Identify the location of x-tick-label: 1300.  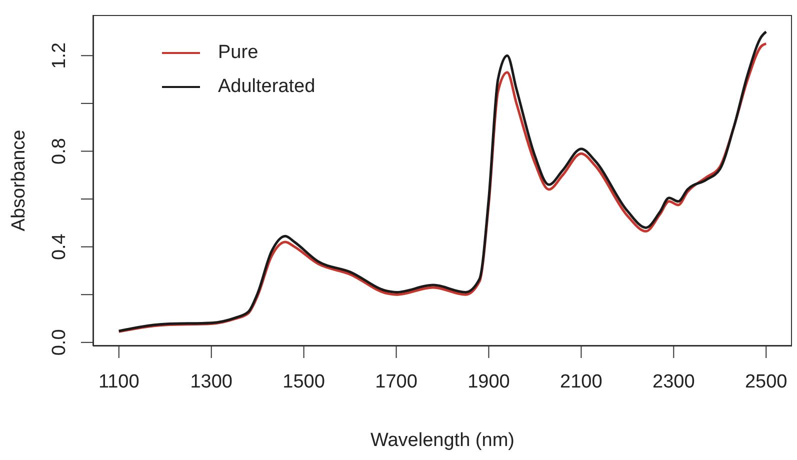
(211, 381).